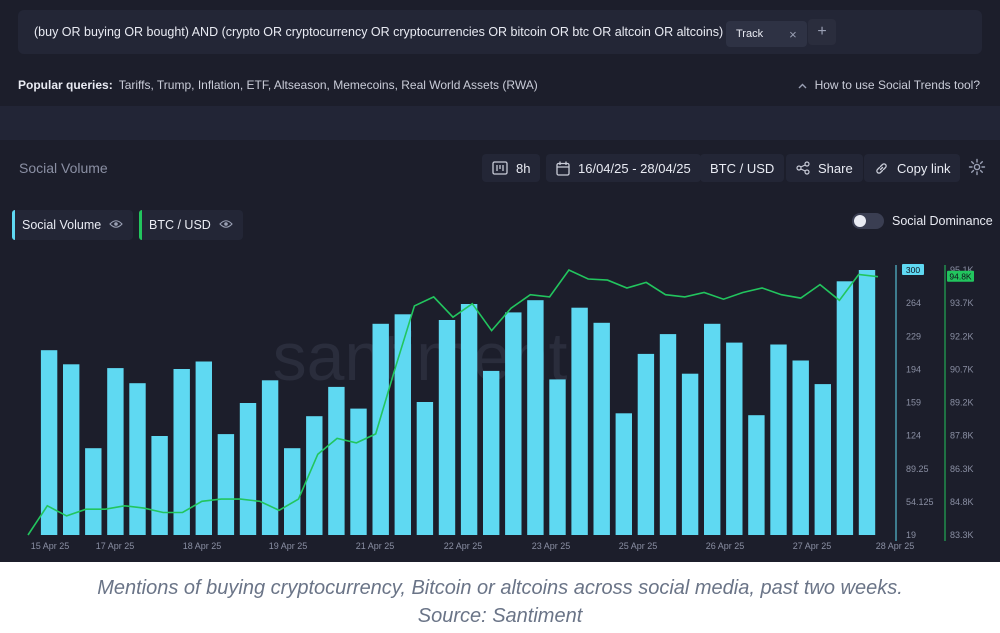 The width and height of the screenshot is (1000, 633). Describe the element at coordinates (463, 546) in the screenshot. I see `x-tick-label: 22 Apr 25` at that location.